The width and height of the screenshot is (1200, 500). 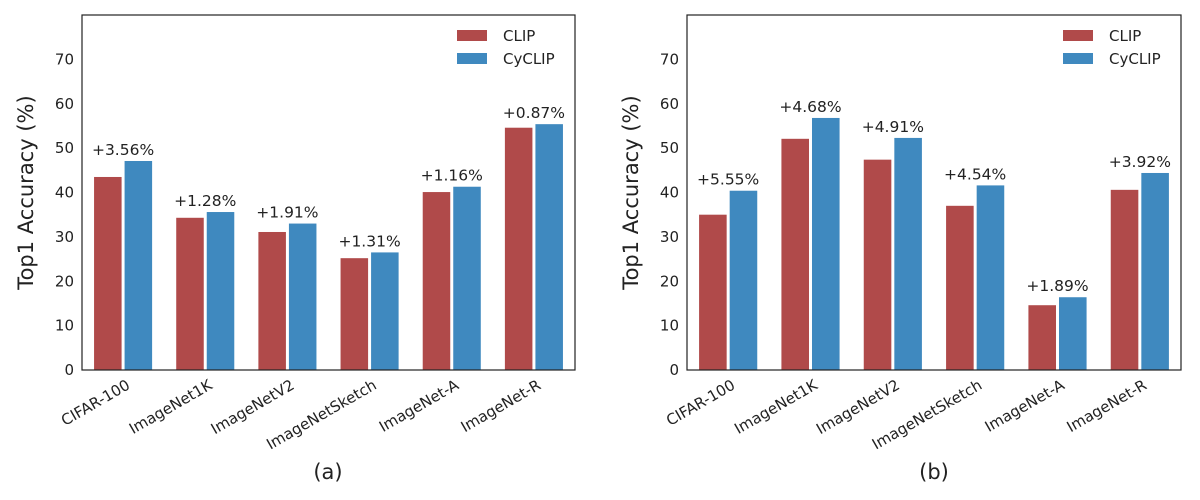 What do you see at coordinates (1125, 36) in the screenshot?
I see `legend-label-b-clip: CLIP` at bounding box center [1125, 36].